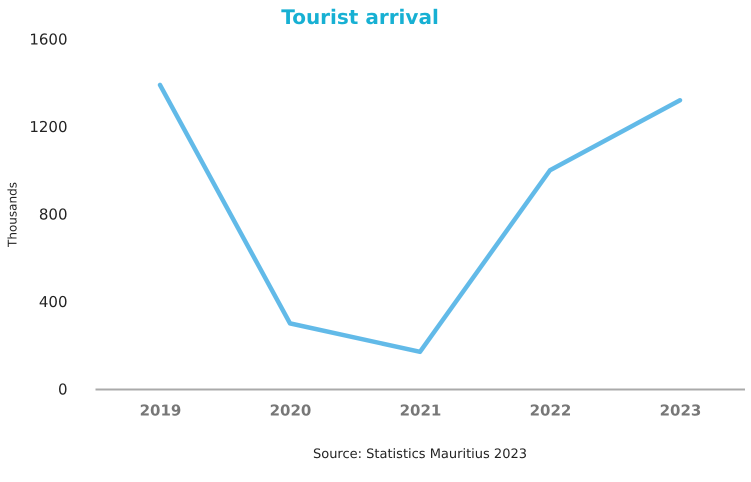 This screenshot has height=482, width=751. I want to click on y-tick-label: 1600, so click(48, 39).